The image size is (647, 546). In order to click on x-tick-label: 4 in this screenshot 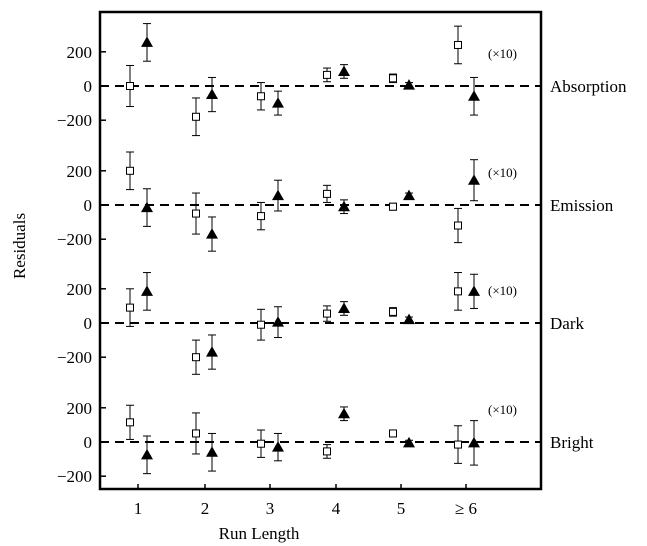, I will do `click(336, 508)`.